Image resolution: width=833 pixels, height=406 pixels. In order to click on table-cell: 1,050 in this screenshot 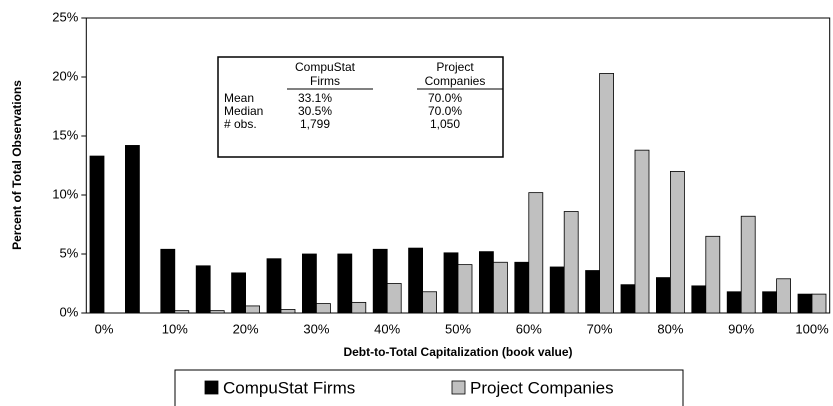, I will do `click(445, 124)`.